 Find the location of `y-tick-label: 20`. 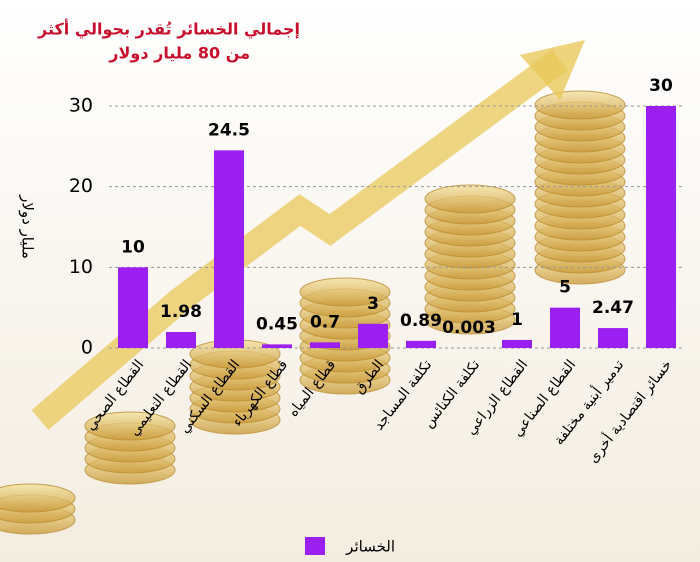

y-tick-label: 20 is located at coordinates (81, 186).